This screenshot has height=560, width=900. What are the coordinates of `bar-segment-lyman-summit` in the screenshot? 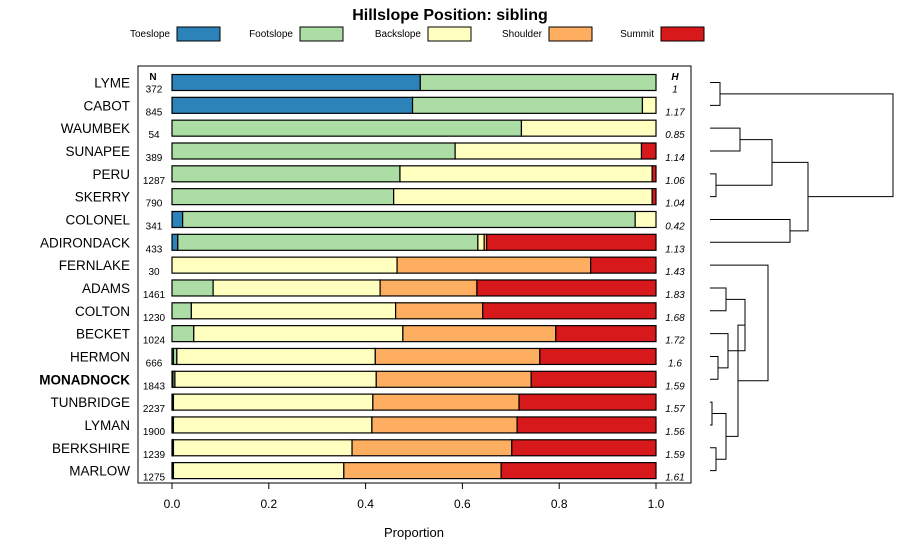 It's located at (586, 425).